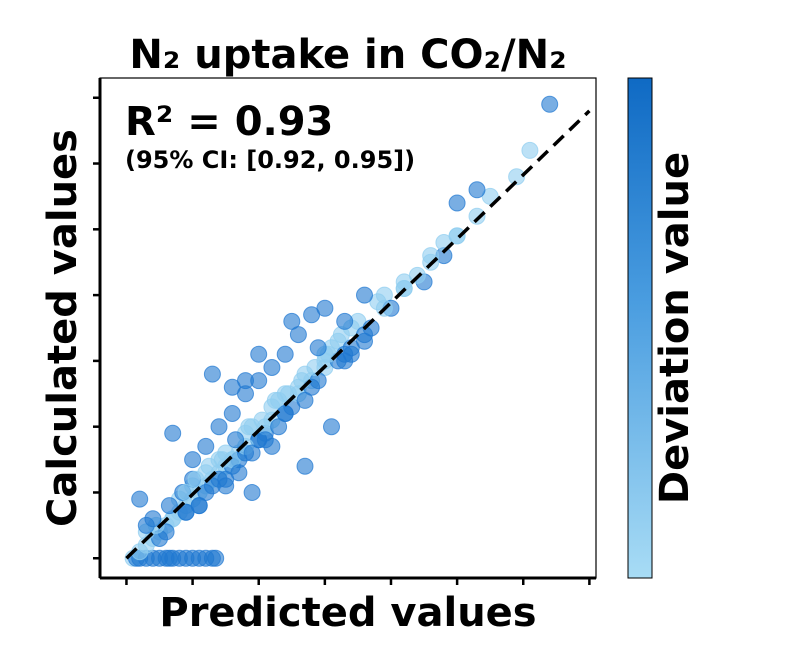 The width and height of the screenshot is (800, 650). What do you see at coordinates (270, 160) in the screenshot?
I see `ci-annotation: (95% CI: [0.92, 0.95])` at bounding box center [270, 160].